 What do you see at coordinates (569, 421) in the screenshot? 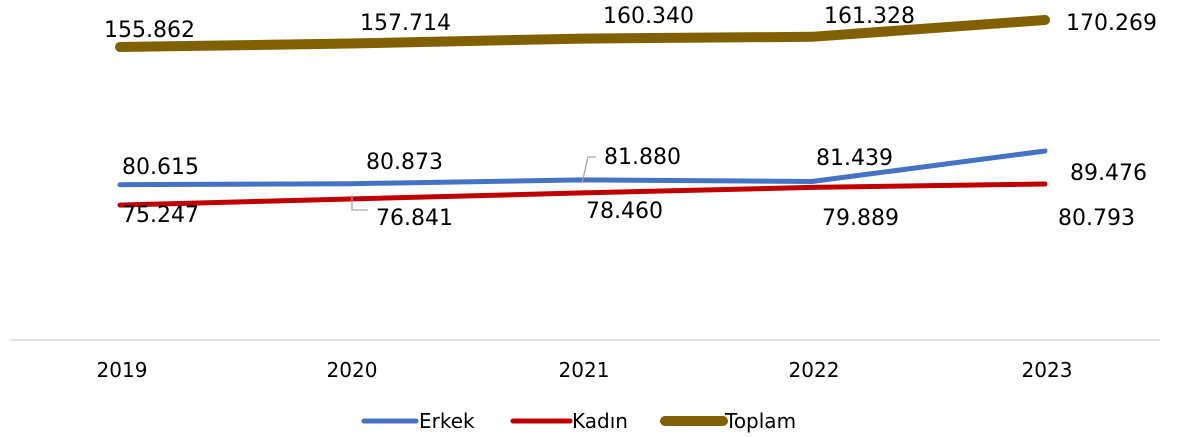
I see `legend-item-kadn: Kadın` at bounding box center [569, 421].